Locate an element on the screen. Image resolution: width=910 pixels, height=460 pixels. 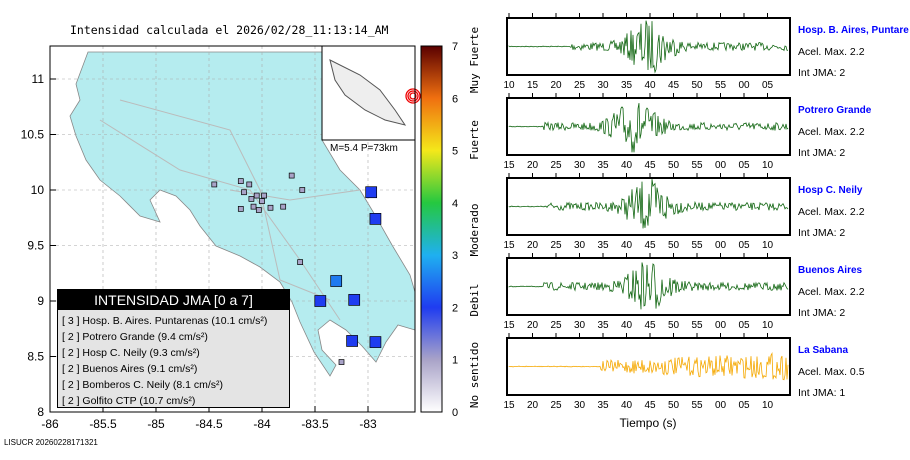
waveform-panel is located at coordinates (648, 286).